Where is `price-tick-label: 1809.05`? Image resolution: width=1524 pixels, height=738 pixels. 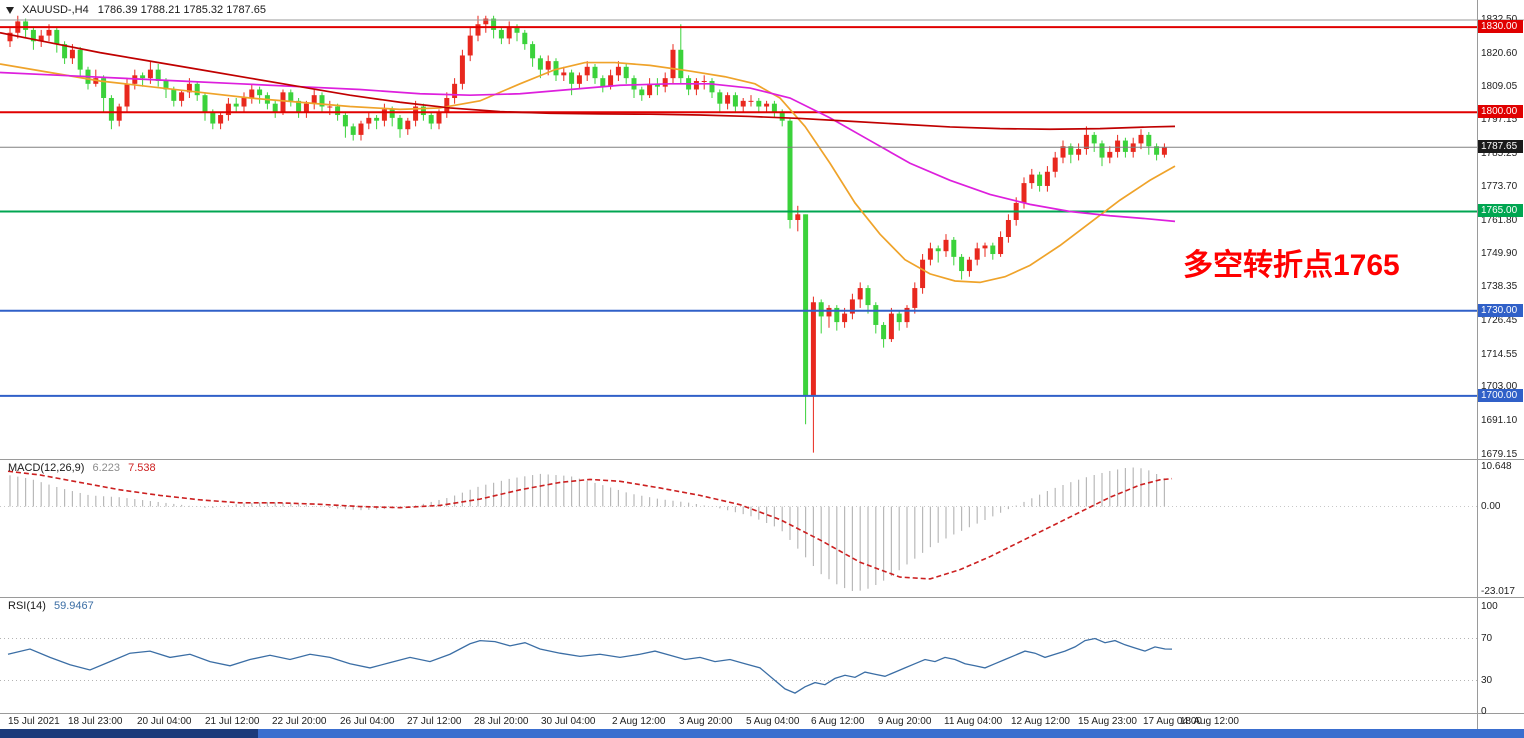
price-tick-label: 1809.05 is located at coordinates (1499, 86).